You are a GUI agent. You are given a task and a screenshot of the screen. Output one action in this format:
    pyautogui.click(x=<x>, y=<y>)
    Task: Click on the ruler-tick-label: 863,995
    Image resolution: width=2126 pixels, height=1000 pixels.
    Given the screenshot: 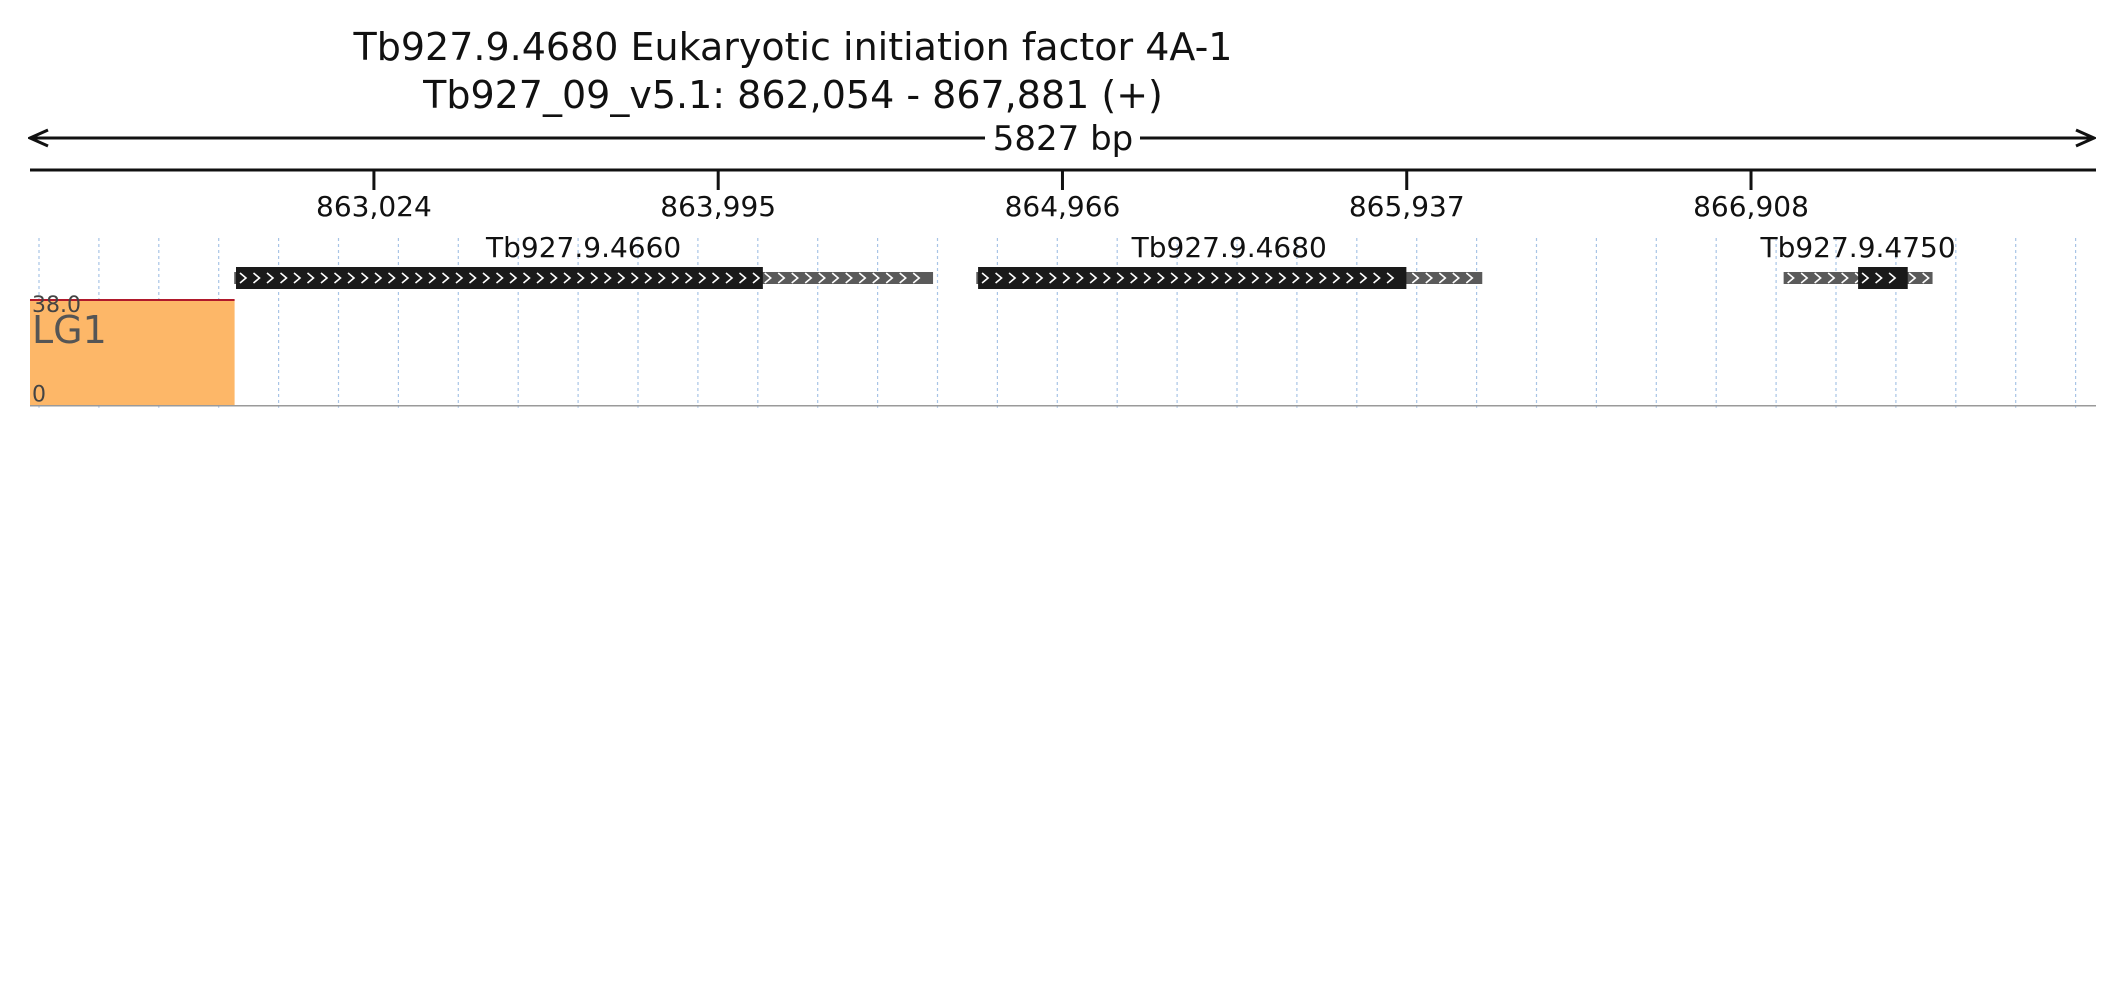 What is the action you would take?
    pyautogui.click(x=718, y=206)
    